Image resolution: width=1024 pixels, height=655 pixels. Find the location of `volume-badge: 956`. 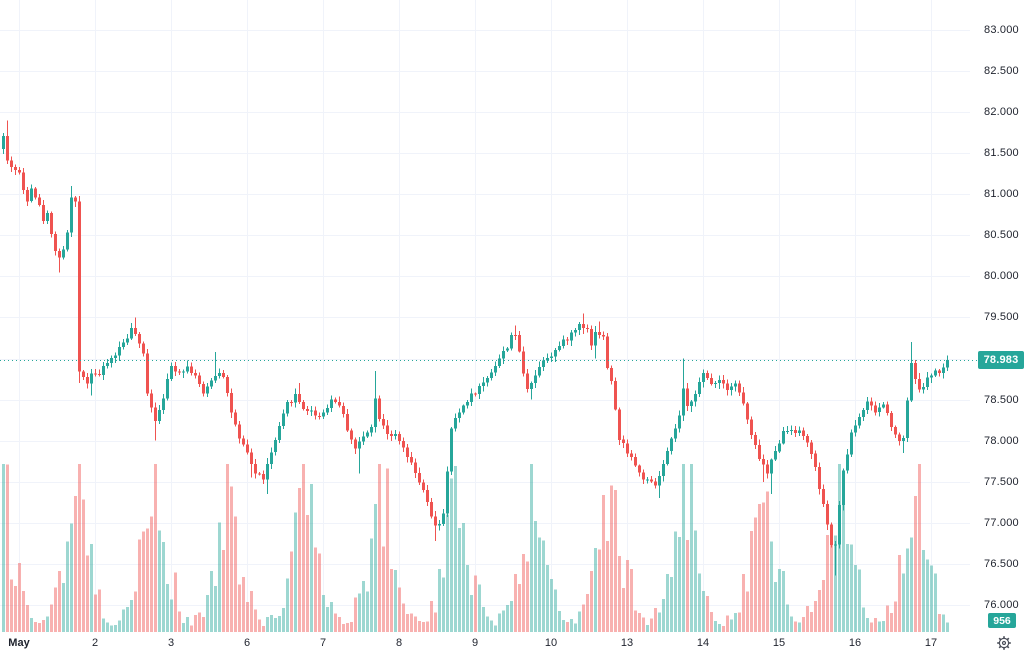

volume-badge: 956 is located at coordinates (1002, 620).